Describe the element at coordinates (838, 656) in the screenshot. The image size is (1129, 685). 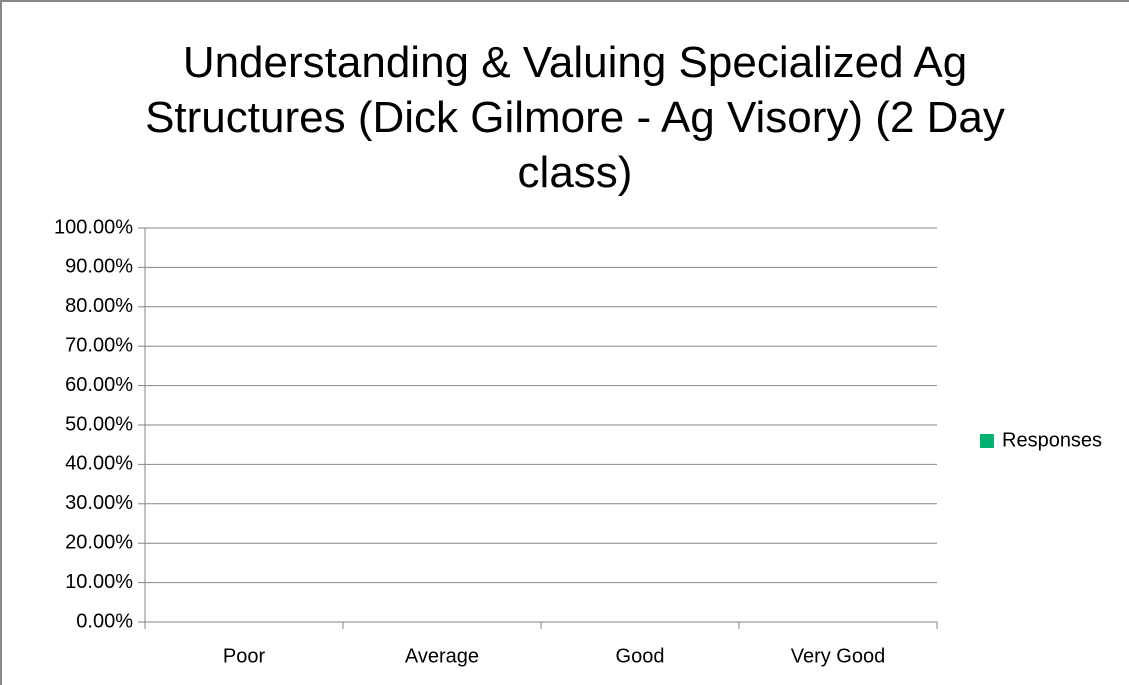
I see `x-tick-label: Very Good` at that location.